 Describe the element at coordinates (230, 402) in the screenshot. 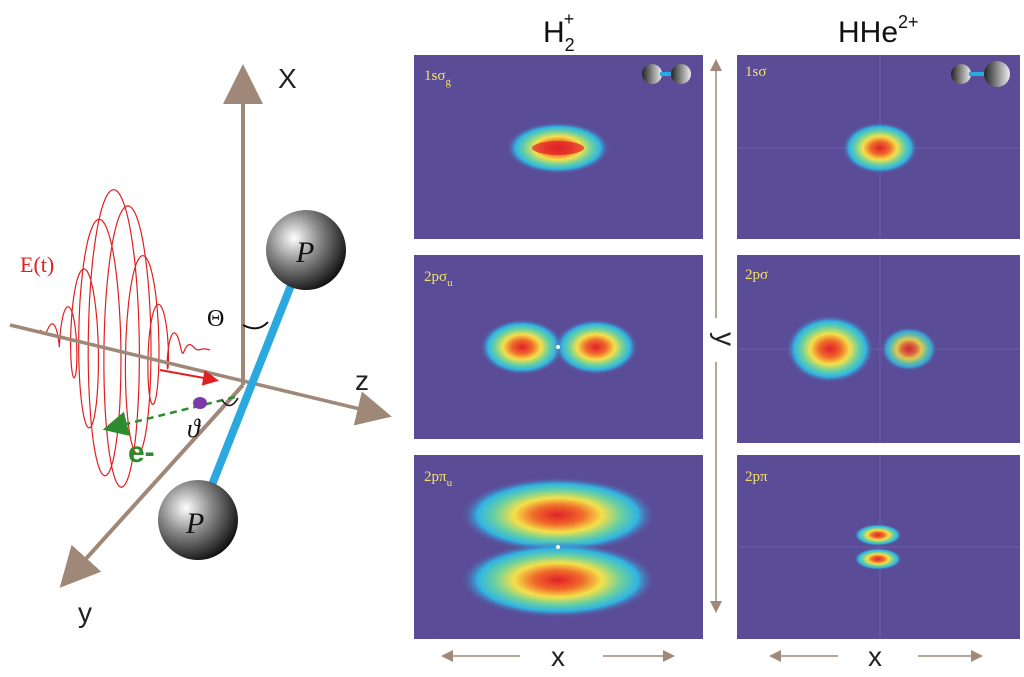

I see `vartheta-arc` at that location.